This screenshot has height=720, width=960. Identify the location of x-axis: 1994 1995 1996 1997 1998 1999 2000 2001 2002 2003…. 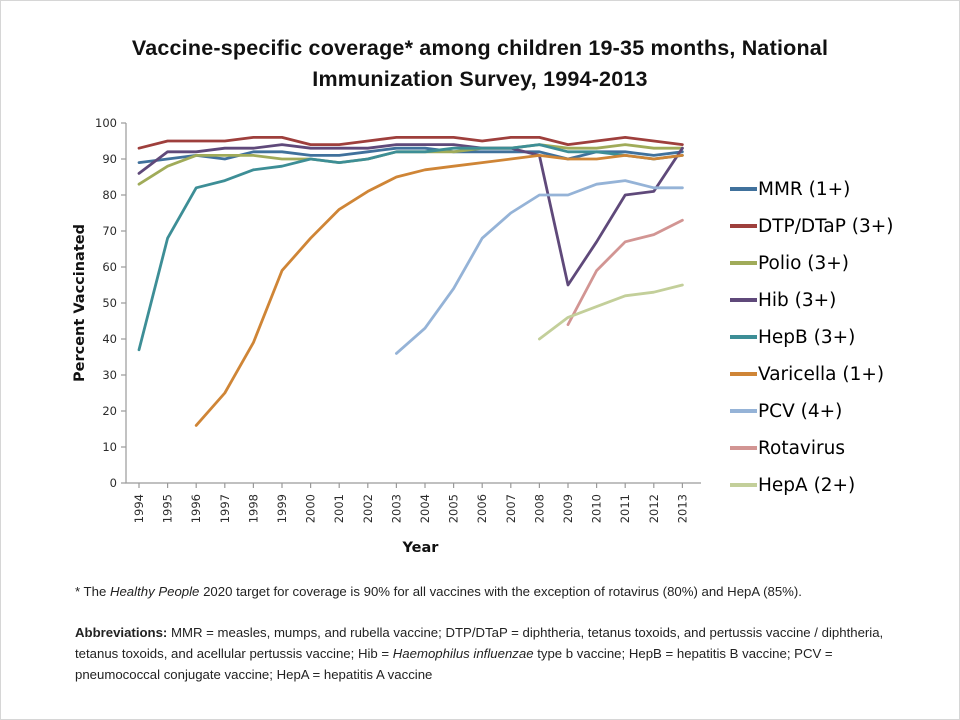
(410, 503).